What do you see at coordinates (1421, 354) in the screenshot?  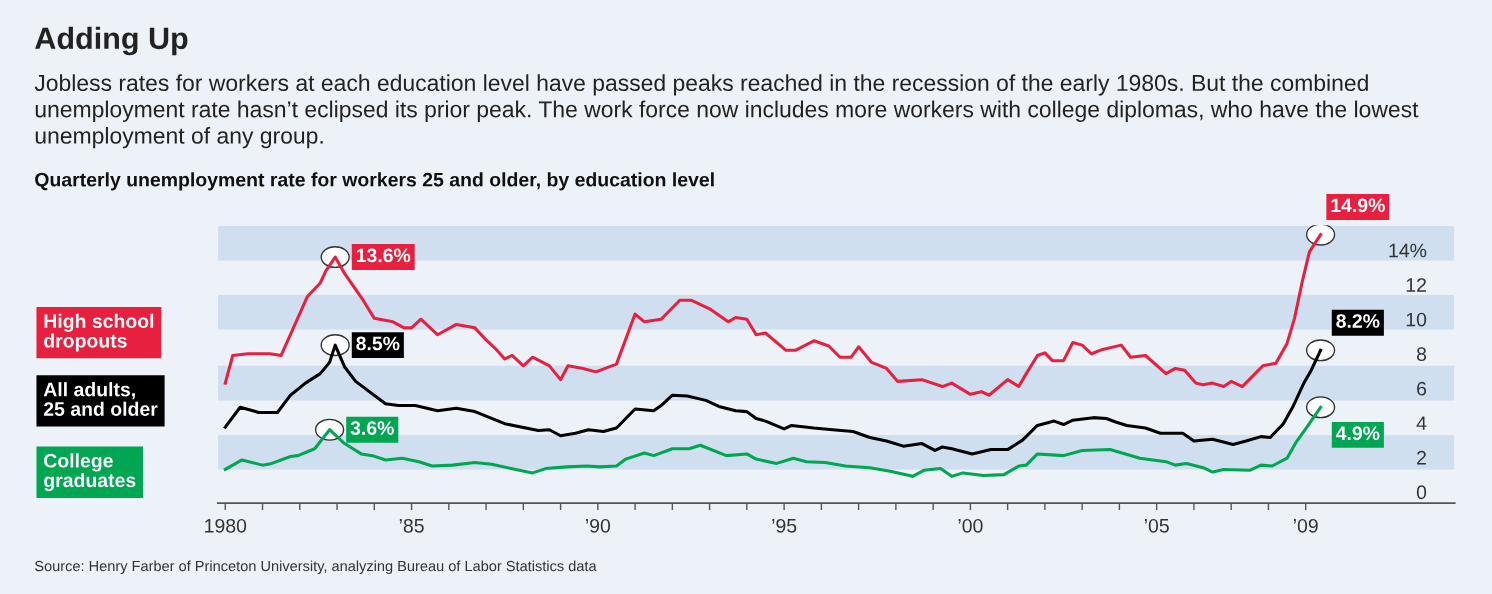 I see `y-tick-label: 8` at bounding box center [1421, 354].